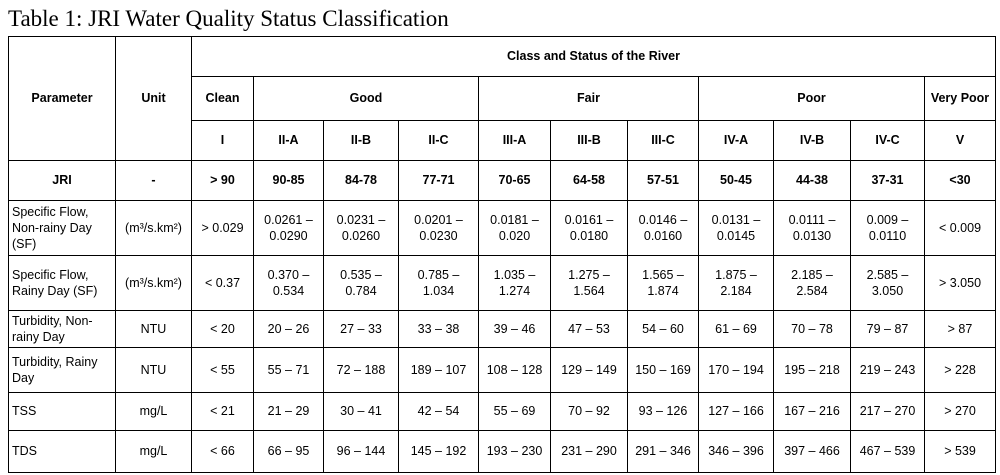  Describe the element at coordinates (222, 451) in the screenshot. I see `value-cell: < 66` at that location.